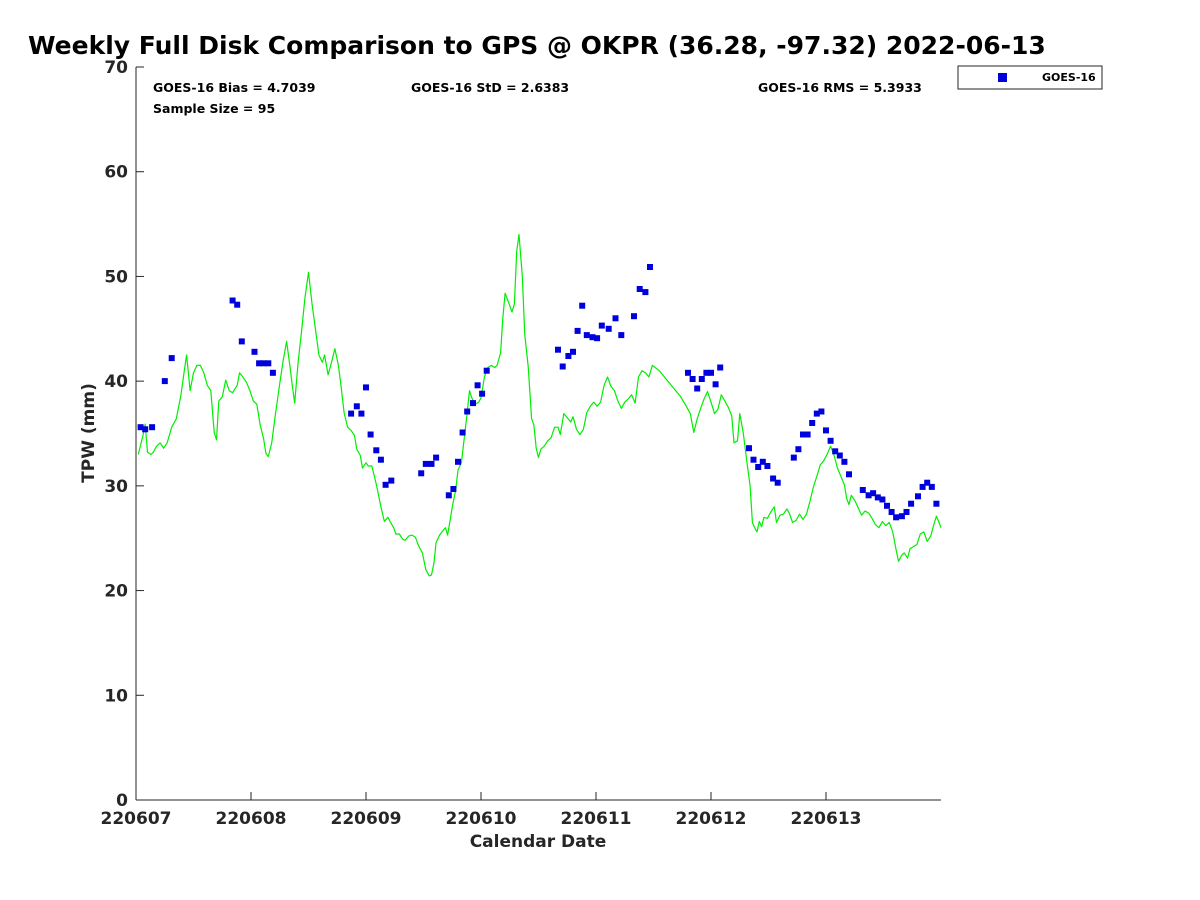  I want to click on y-ticks: 0 10 20 30 40 50 60 70, so click(124, 434).